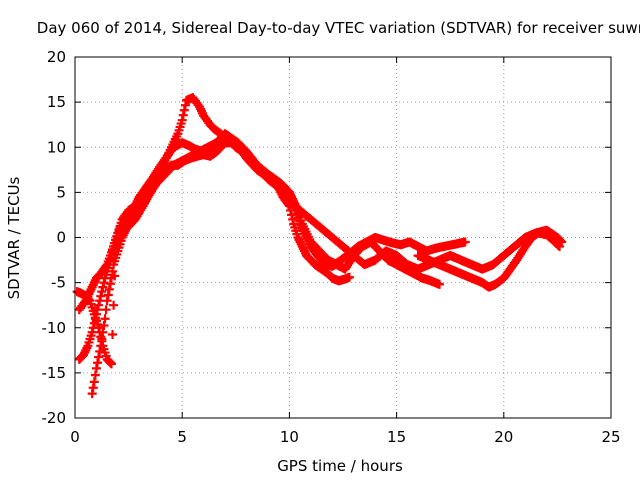 Image resolution: width=640 pixels, height=480 pixels. Describe the element at coordinates (56, 102) in the screenshot. I see `y-tick-label: 15` at that location.